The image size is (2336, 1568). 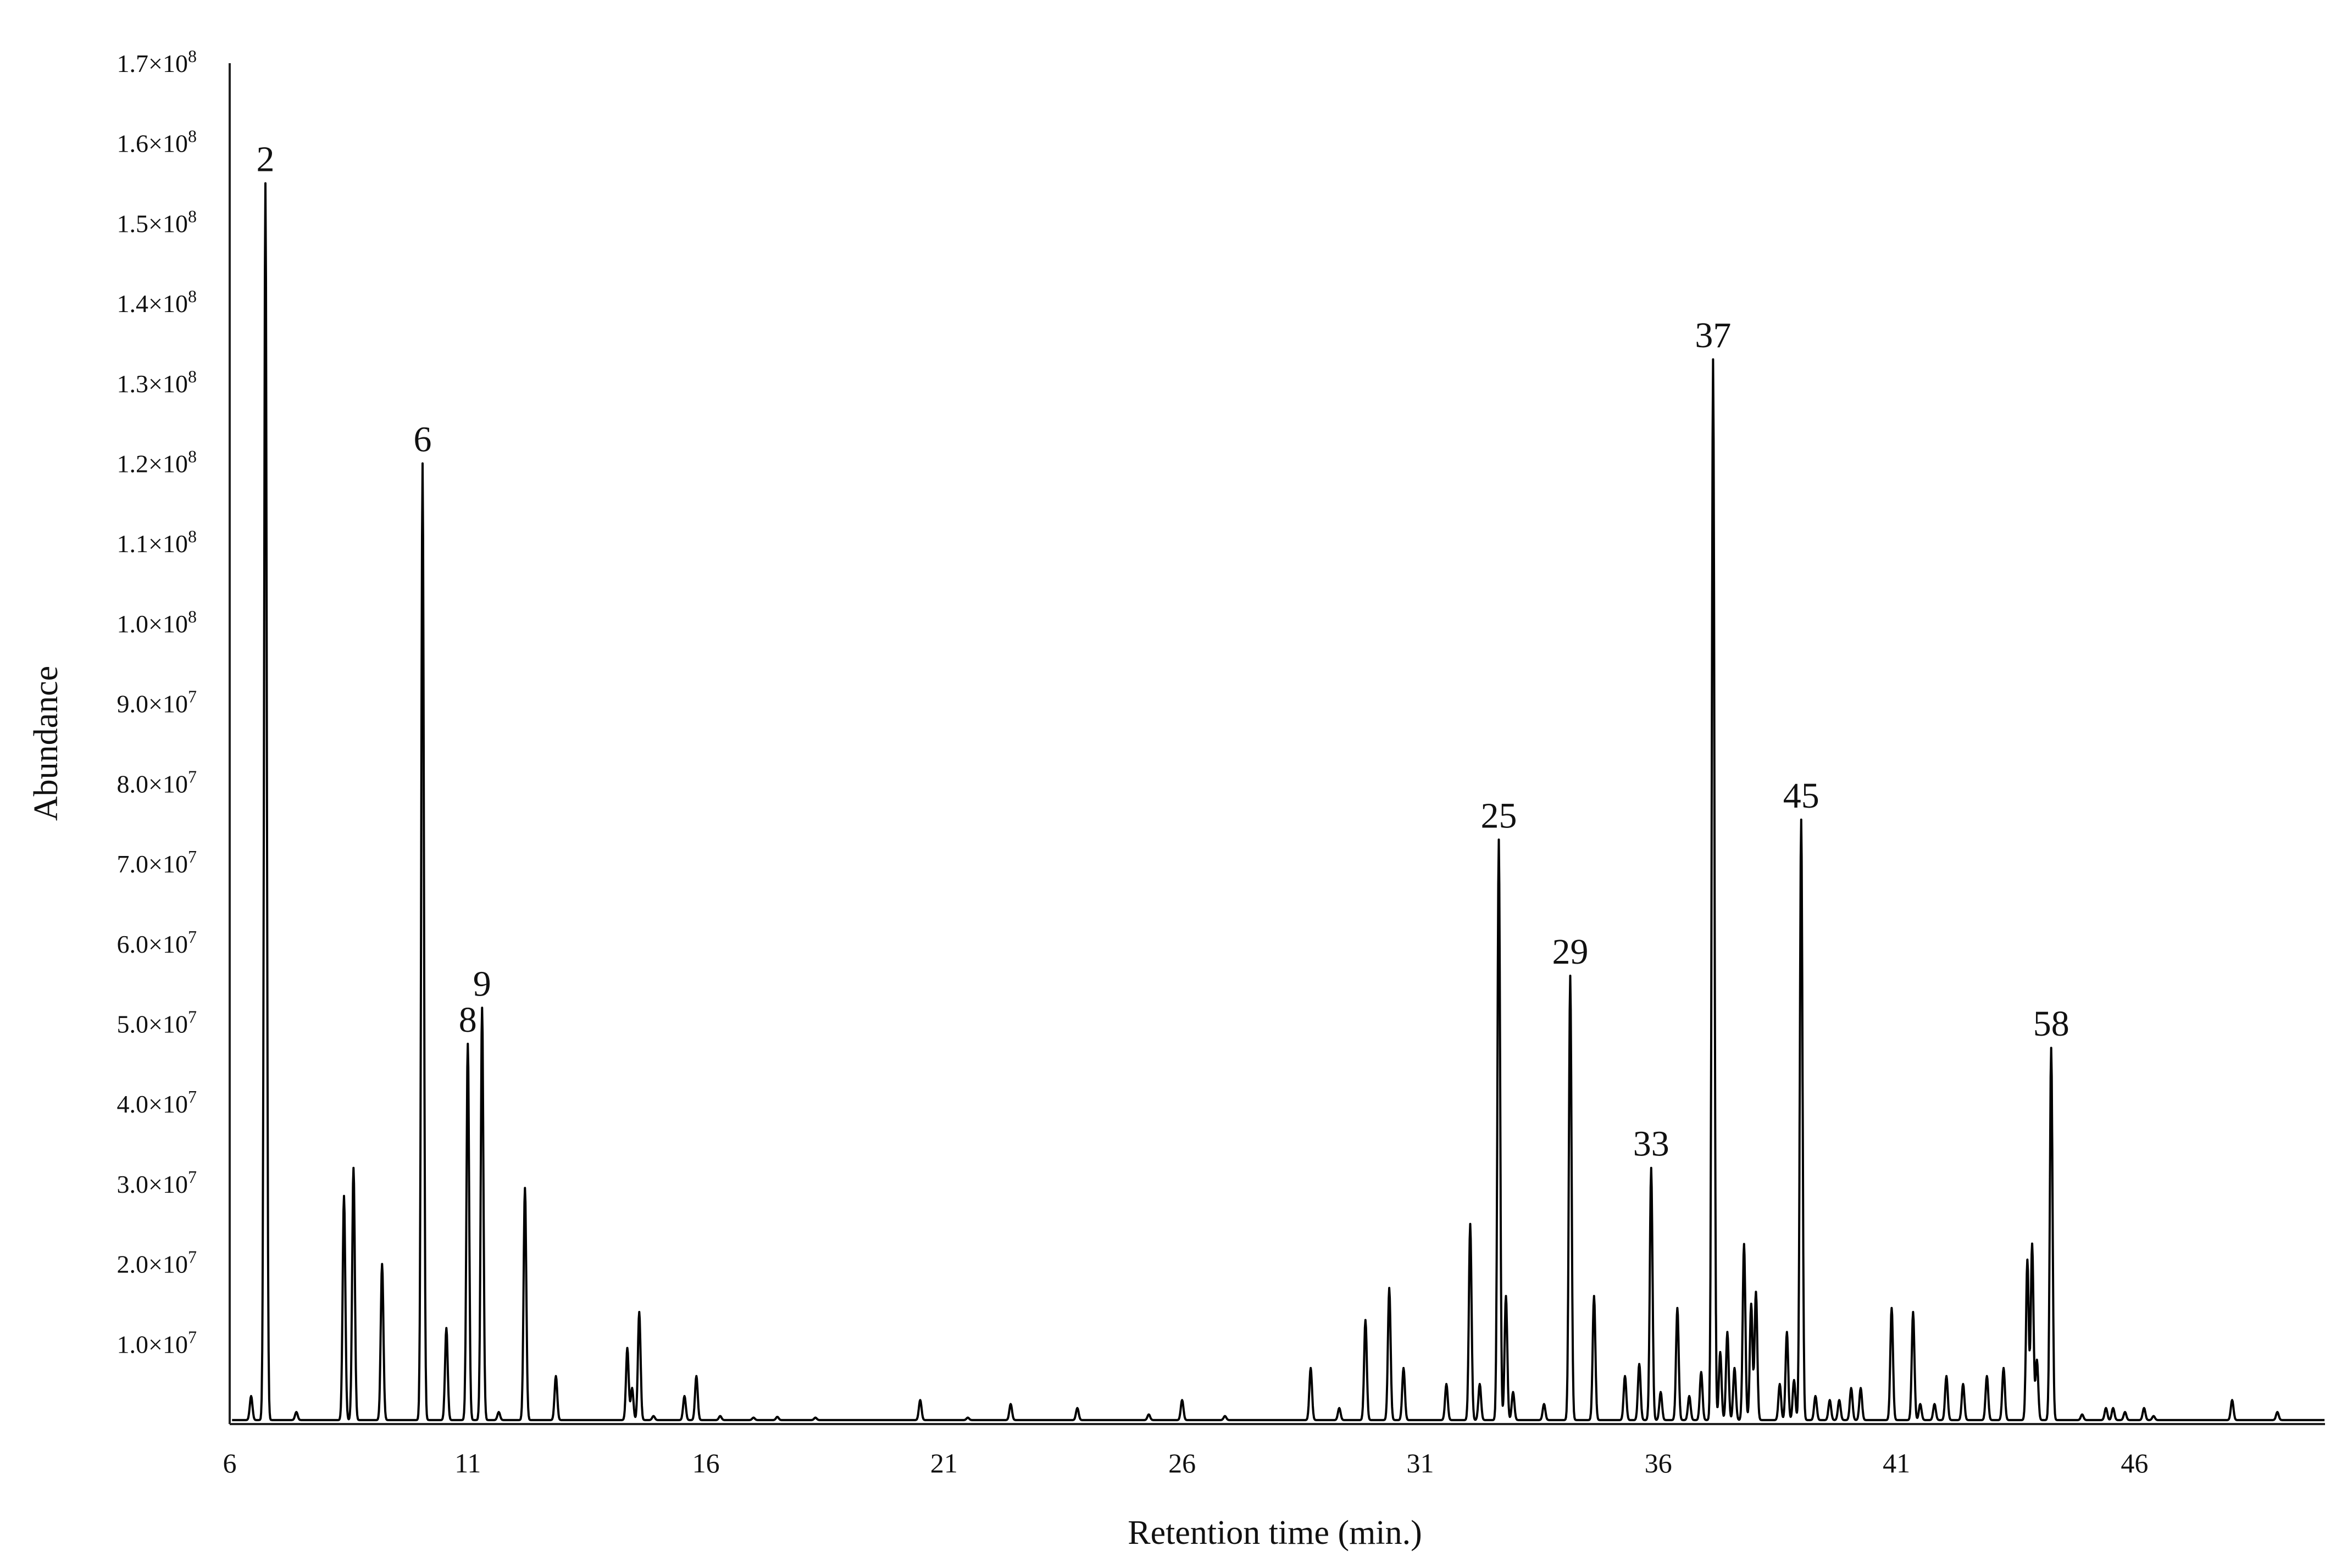 I want to click on y-tick-label: 7.0×10⁷, so click(x=157, y=862).